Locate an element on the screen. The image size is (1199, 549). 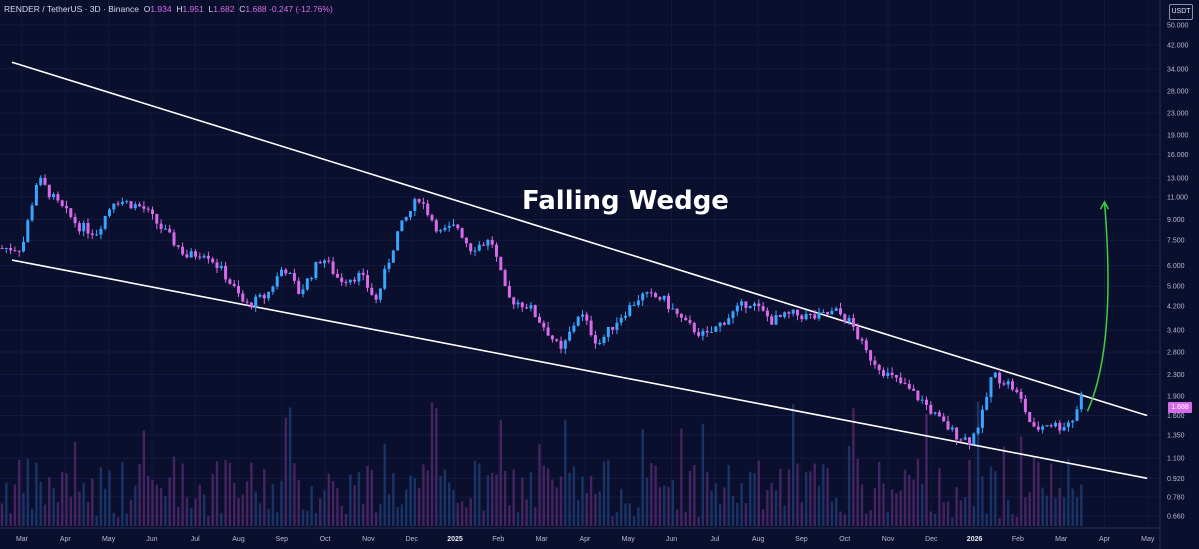
y-tick-label: 1.900 is located at coordinates (1176, 397).